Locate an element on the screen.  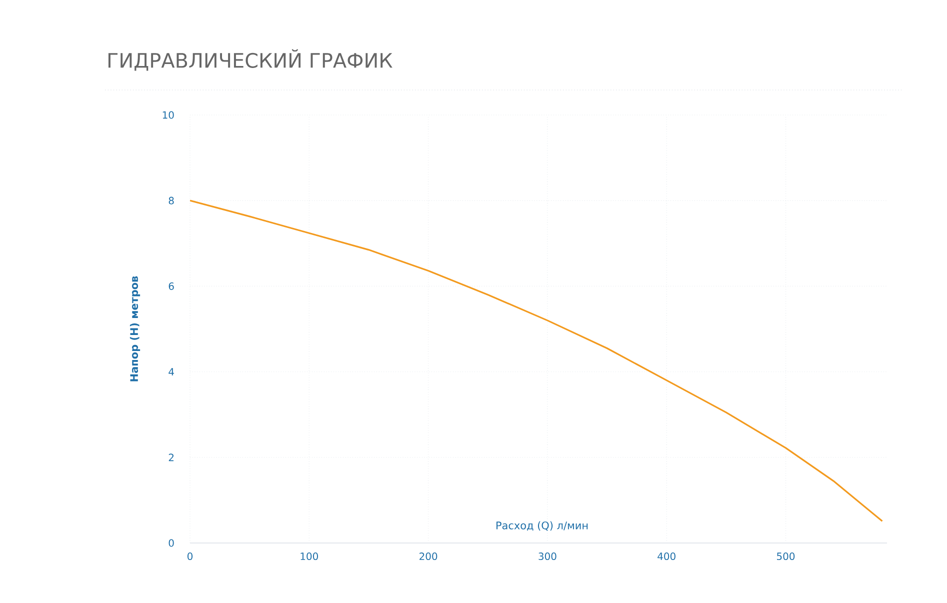
y-axis-title: Напор (H) метров is located at coordinates (135, 329).